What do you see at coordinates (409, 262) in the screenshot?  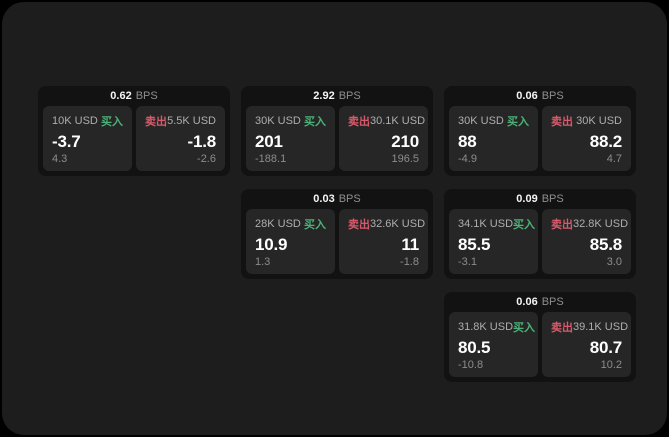 I see `sell-delta: -1.8` at bounding box center [409, 262].